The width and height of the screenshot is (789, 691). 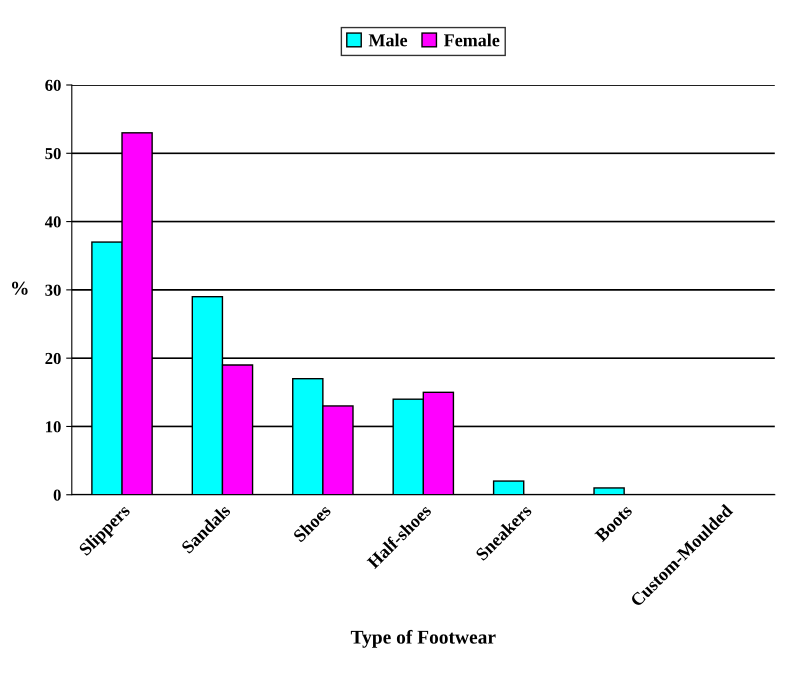 I want to click on x-axis-title: Type of Footwear, so click(x=423, y=639).